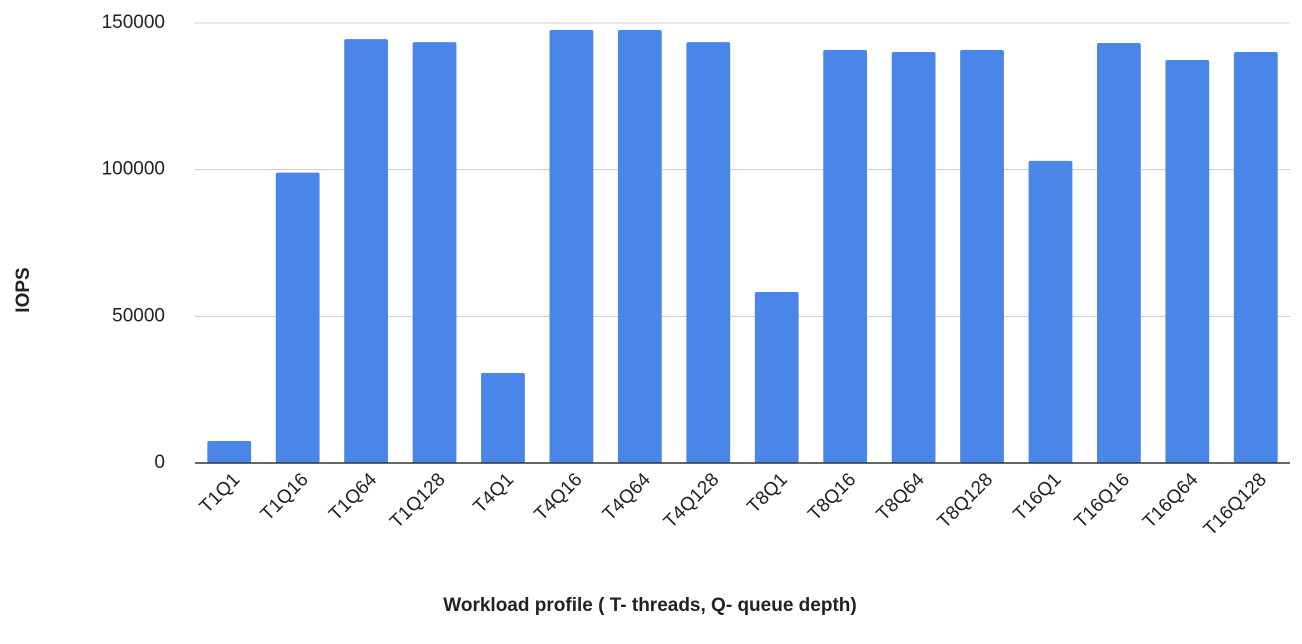 The image size is (1302, 644). I want to click on y-tick-label: 50000, so click(138, 315).